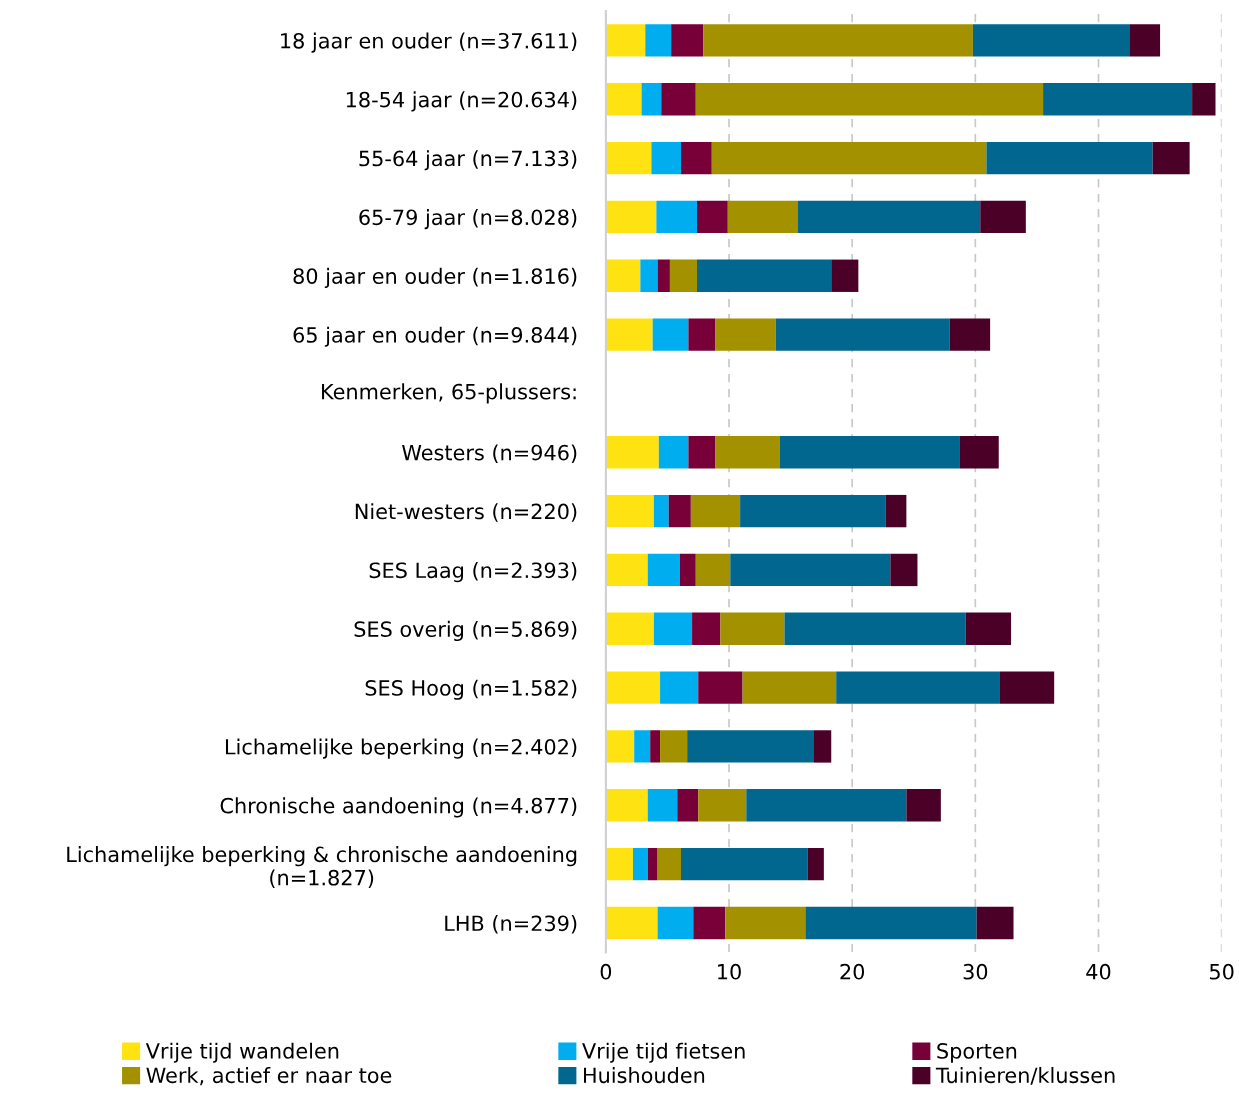  What do you see at coordinates (449, 393) in the screenshot?
I see `text: Kenmerken, 65-plussers:` at bounding box center [449, 393].